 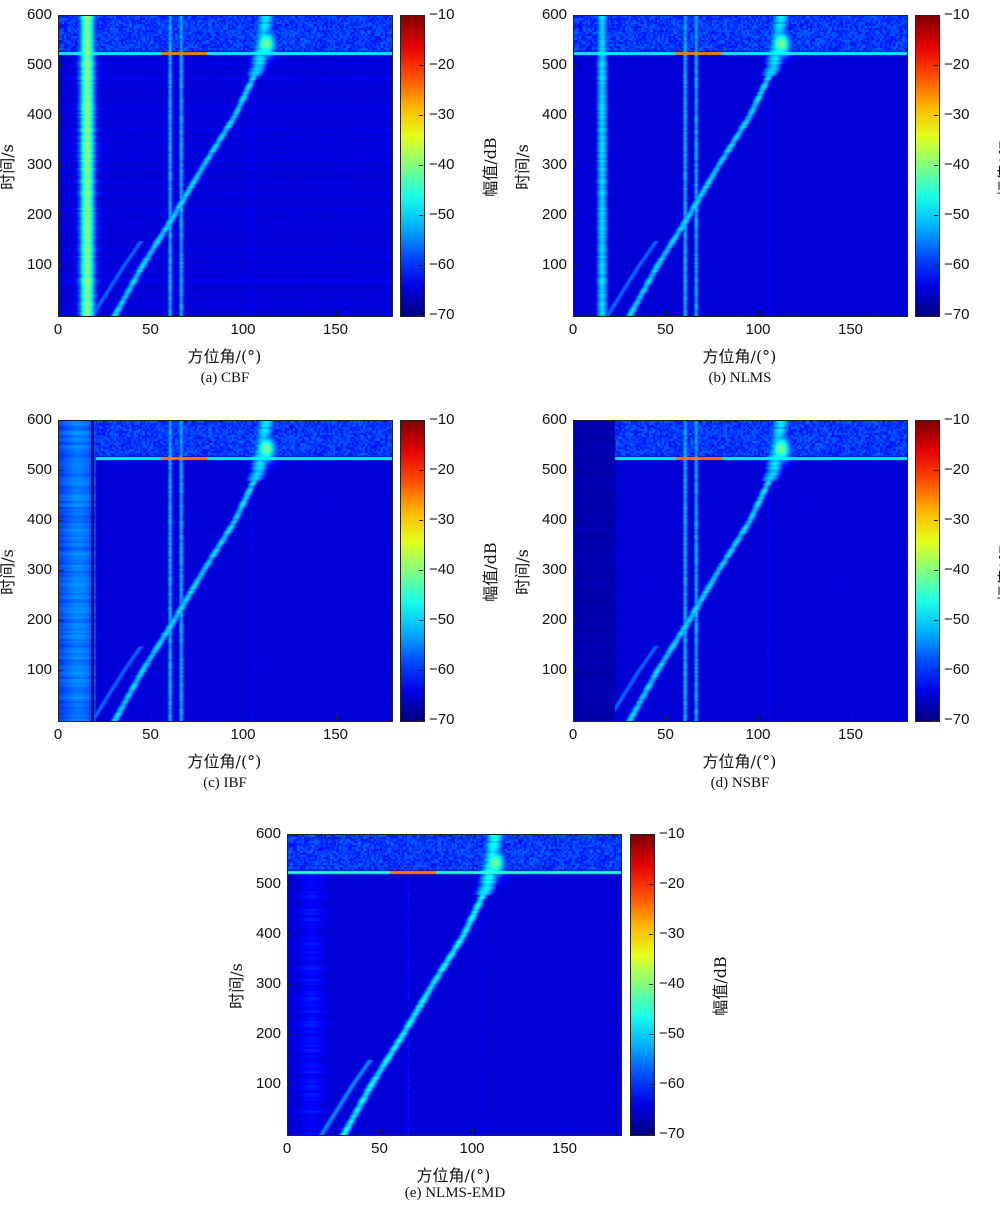 What do you see at coordinates (39, 669) in the screenshot?
I see `y-tick-label: 100` at bounding box center [39, 669].